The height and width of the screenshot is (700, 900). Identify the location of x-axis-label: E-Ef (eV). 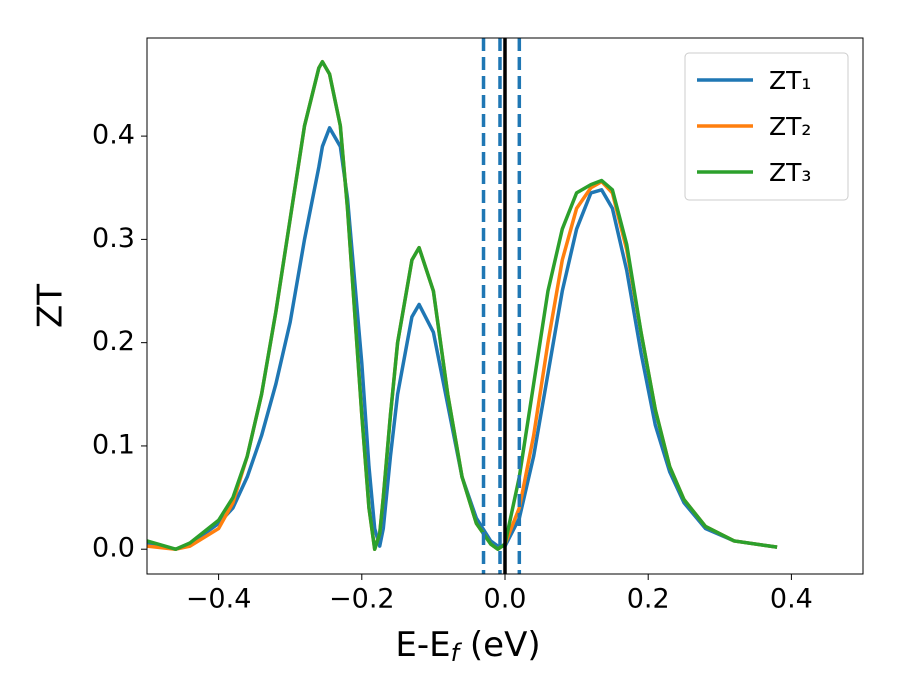
(467, 646).